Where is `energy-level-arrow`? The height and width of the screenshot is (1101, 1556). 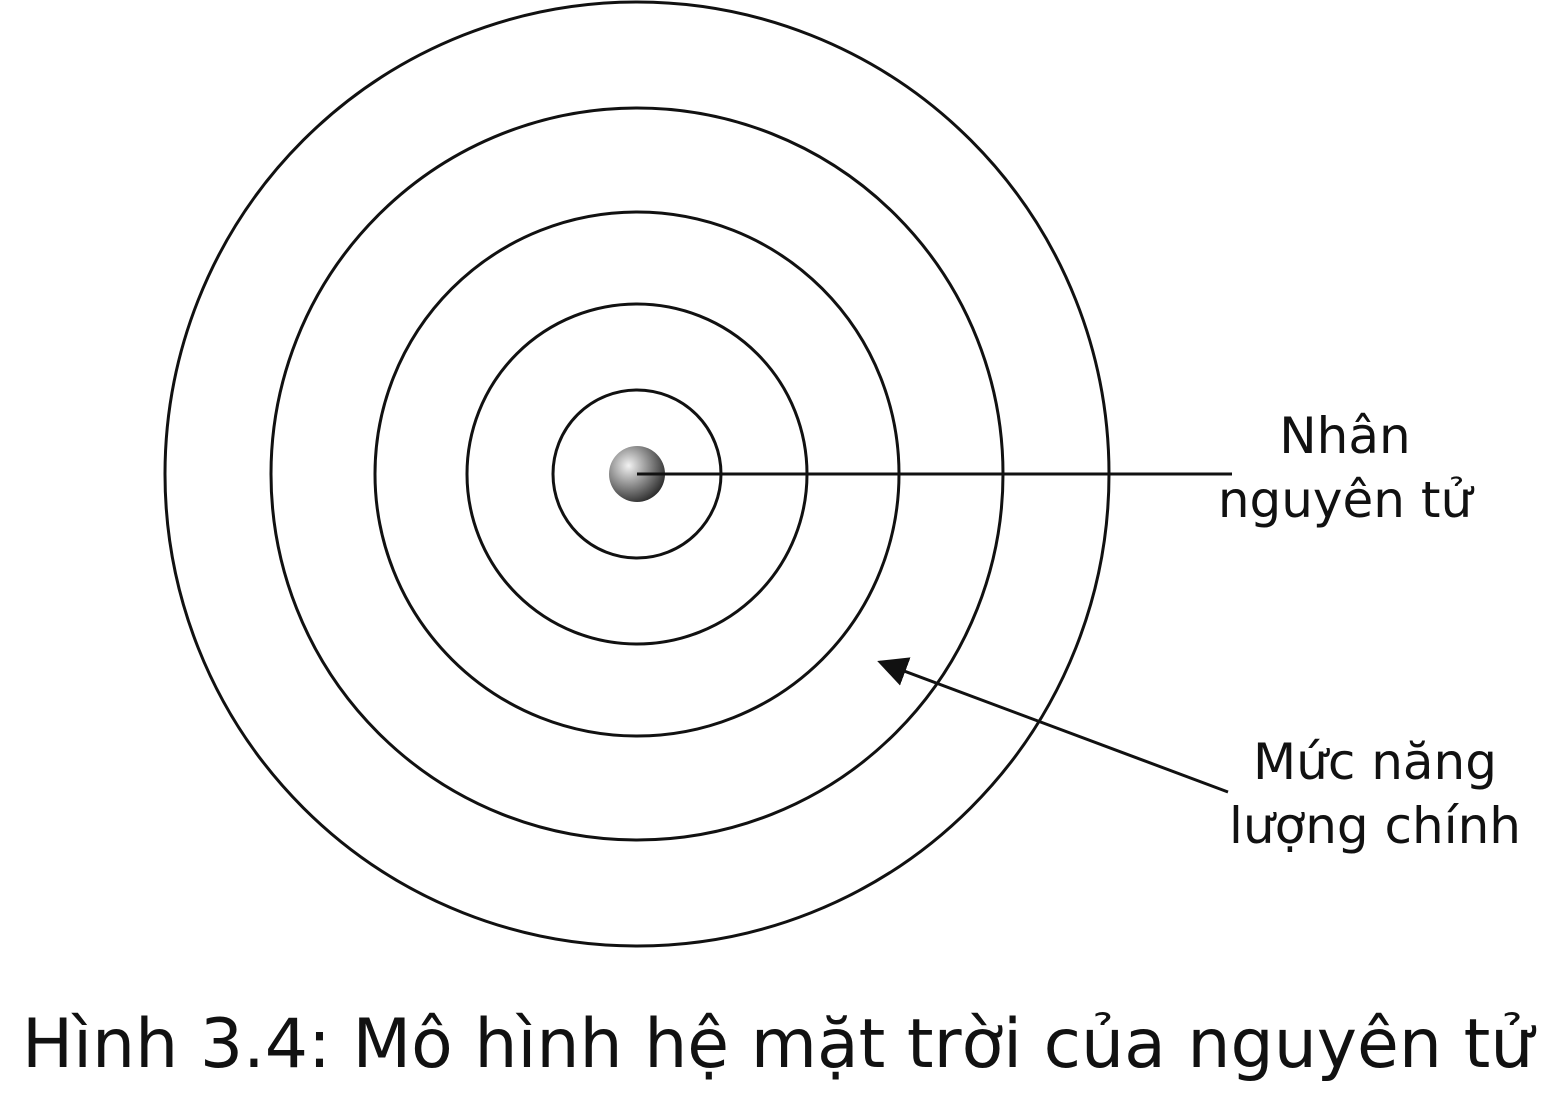 energy-level-arrow is located at coordinates (1053, 725).